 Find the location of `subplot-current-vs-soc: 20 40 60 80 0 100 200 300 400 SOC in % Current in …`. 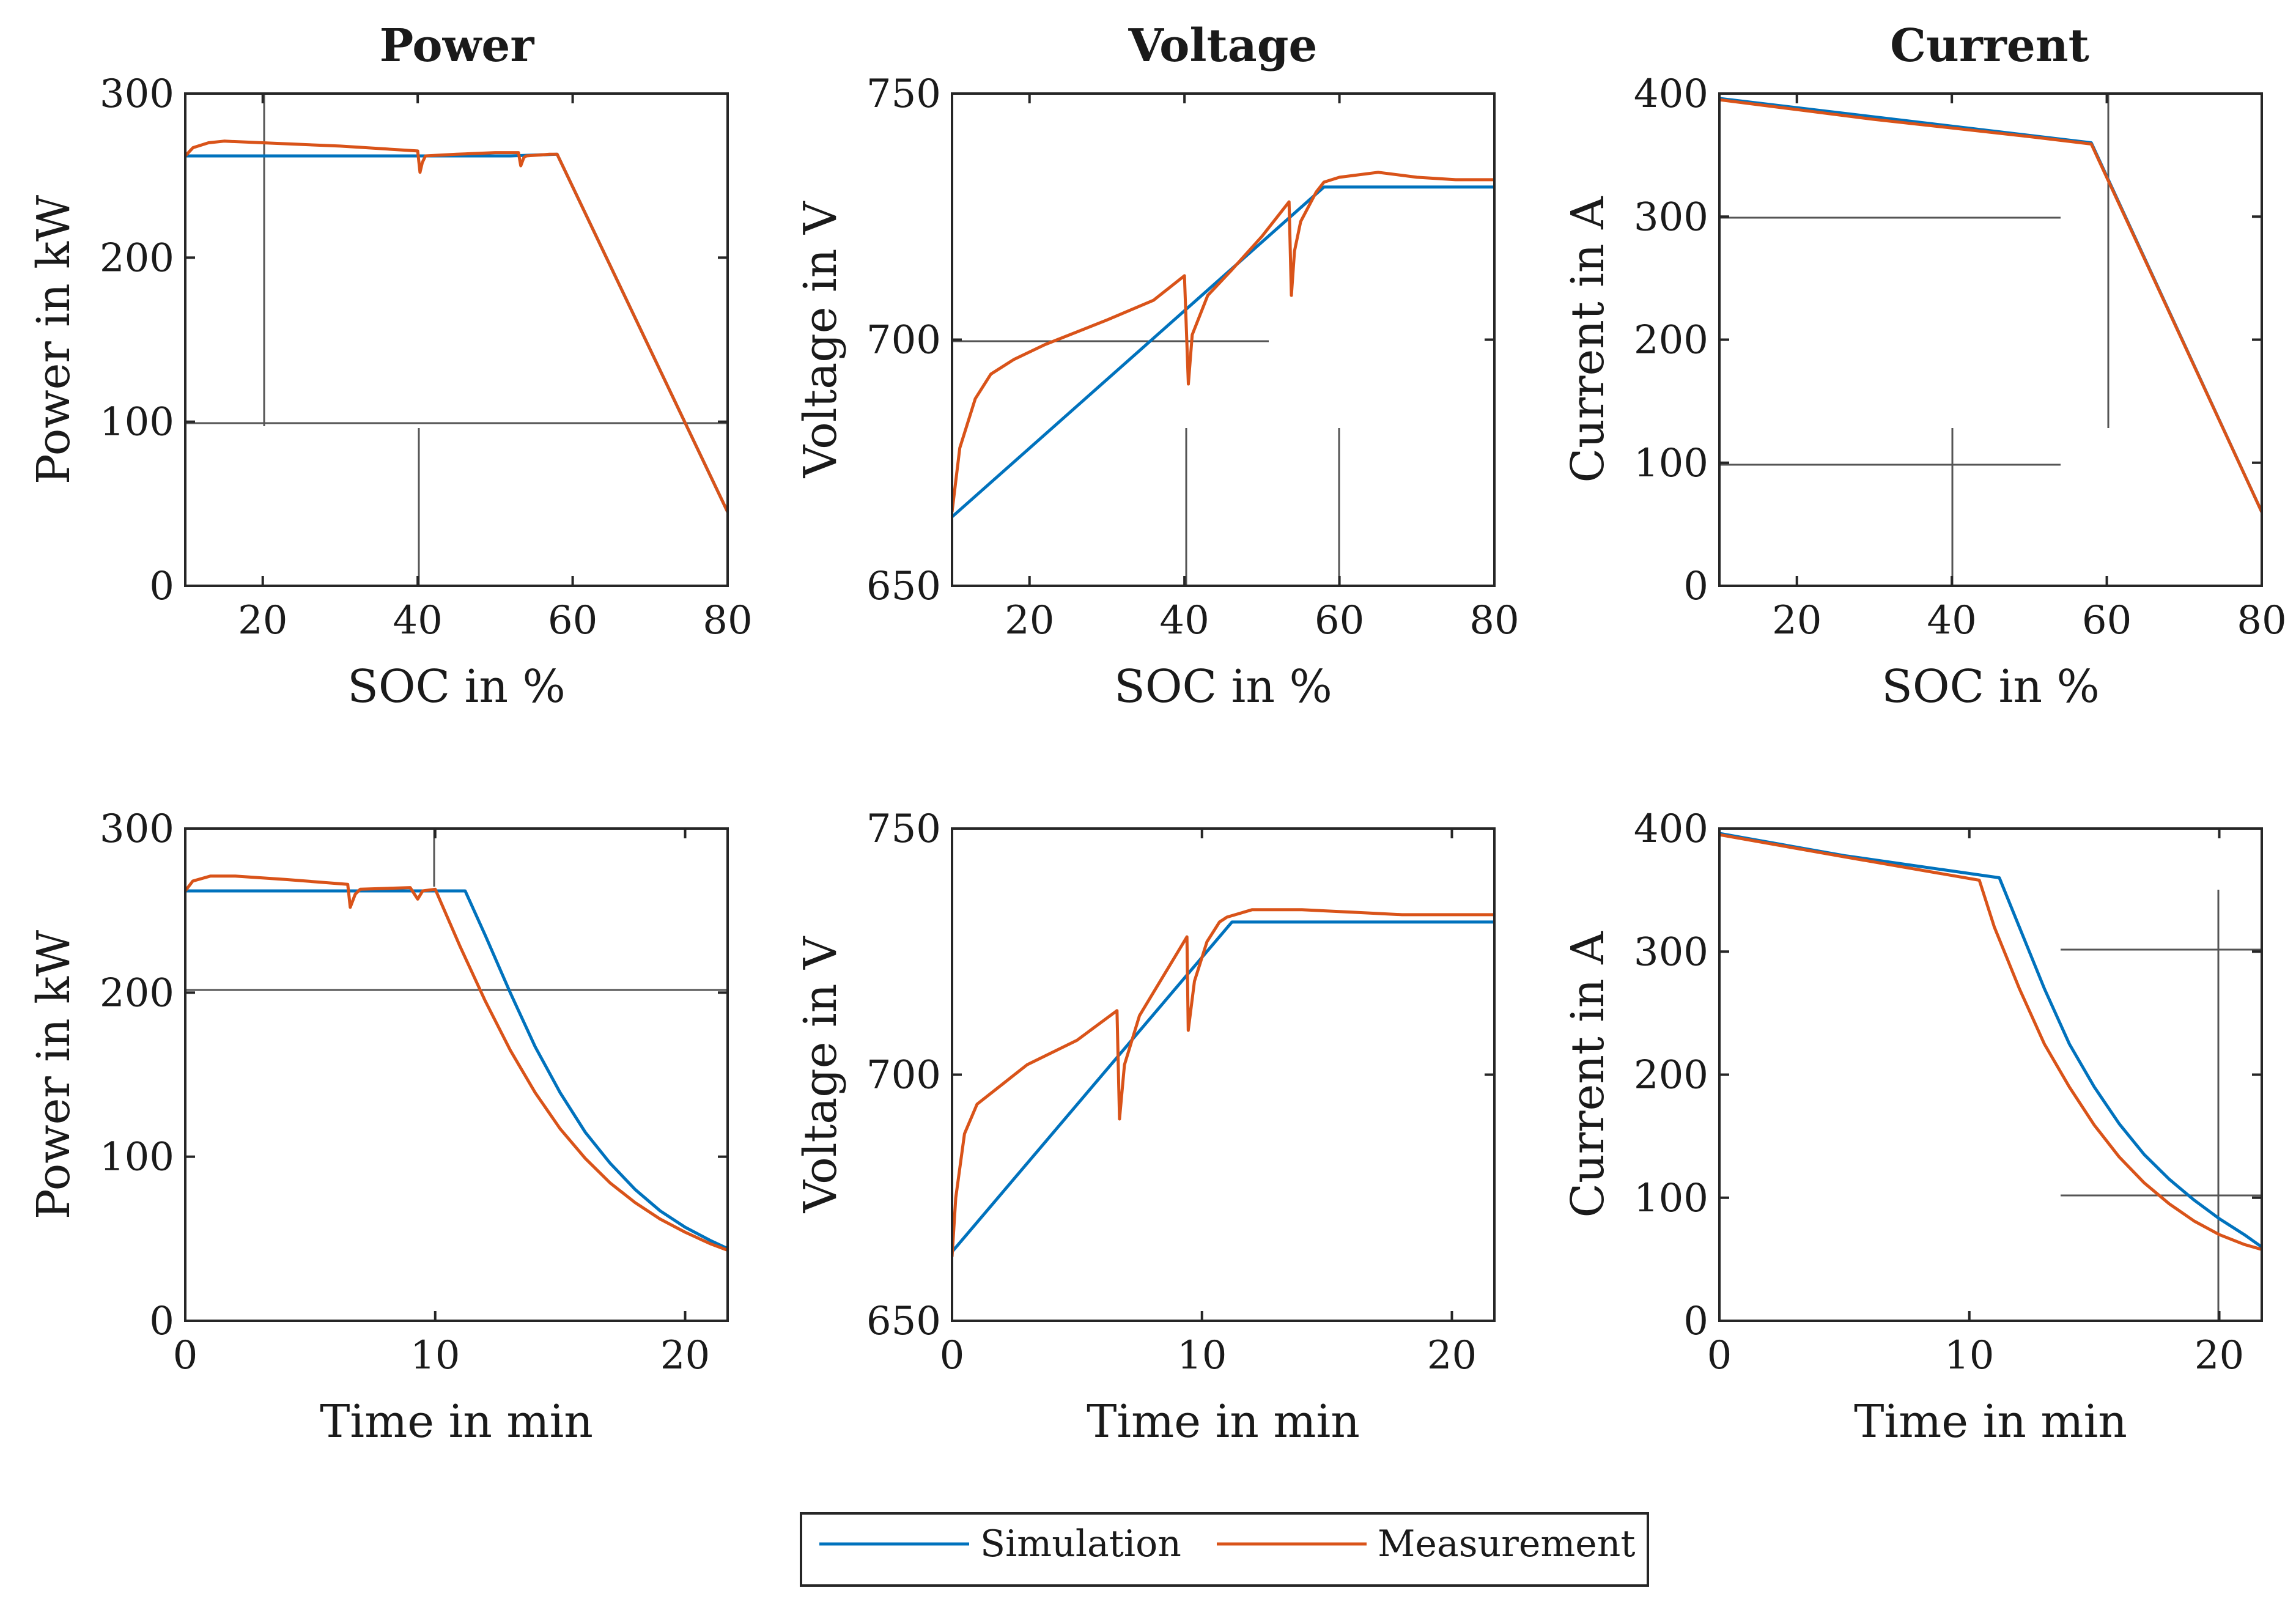

subplot-current-vs-soc: 20 40 60 80 0 100 200 300 400 SOC in % Current in … is located at coordinates (1924, 392).